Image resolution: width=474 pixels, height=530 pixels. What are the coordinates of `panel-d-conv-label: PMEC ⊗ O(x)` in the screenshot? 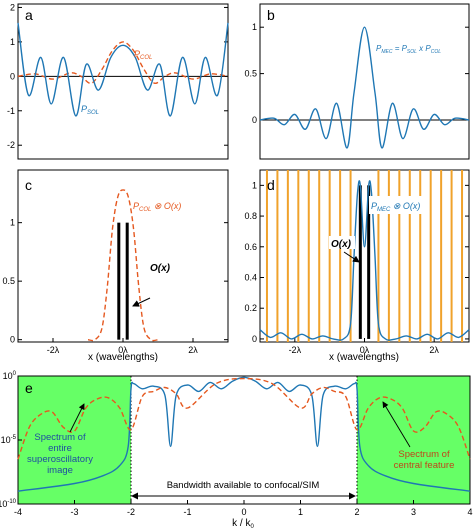 It's located at (395, 207).